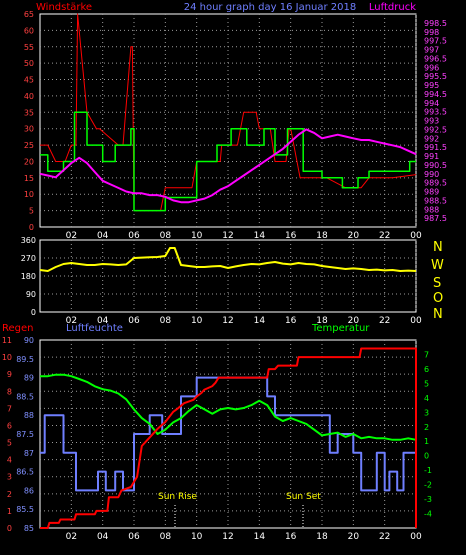  What do you see at coordinates (166, 236) in the screenshot?
I see `x-tick-label: 08` at bounding box center [166, 236].